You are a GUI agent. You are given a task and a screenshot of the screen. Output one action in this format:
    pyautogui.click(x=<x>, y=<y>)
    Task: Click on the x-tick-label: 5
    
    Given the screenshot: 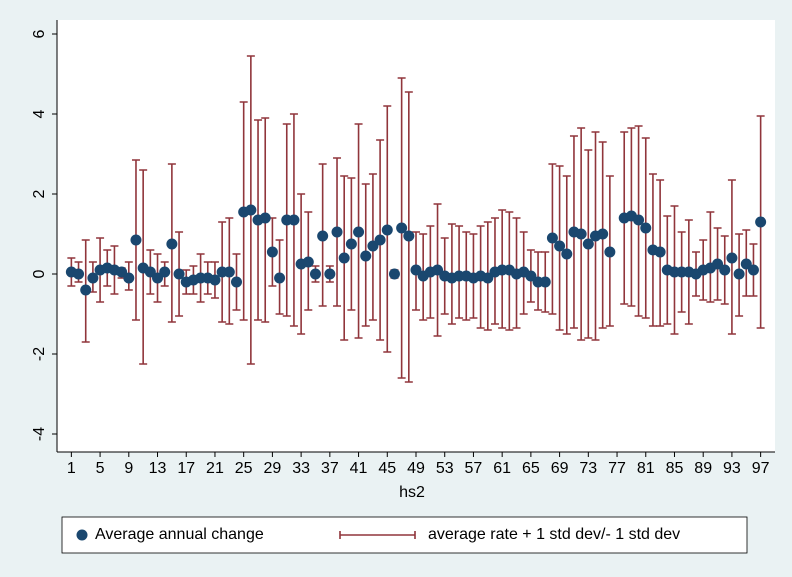 What is the action you would take?
    pyautogui.click(x=100, y=468)
    